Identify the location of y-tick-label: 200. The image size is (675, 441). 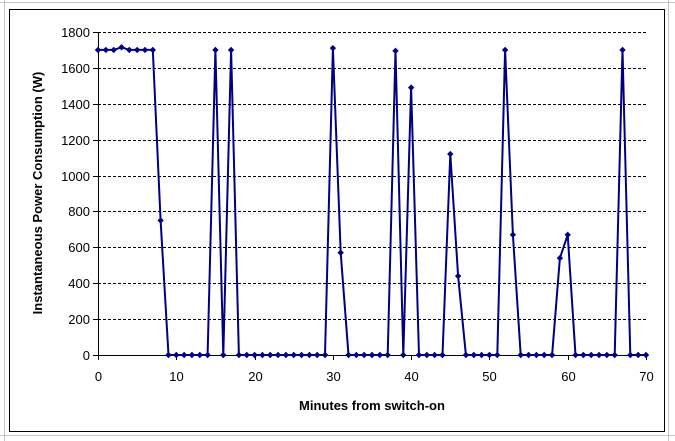
(79, 319).